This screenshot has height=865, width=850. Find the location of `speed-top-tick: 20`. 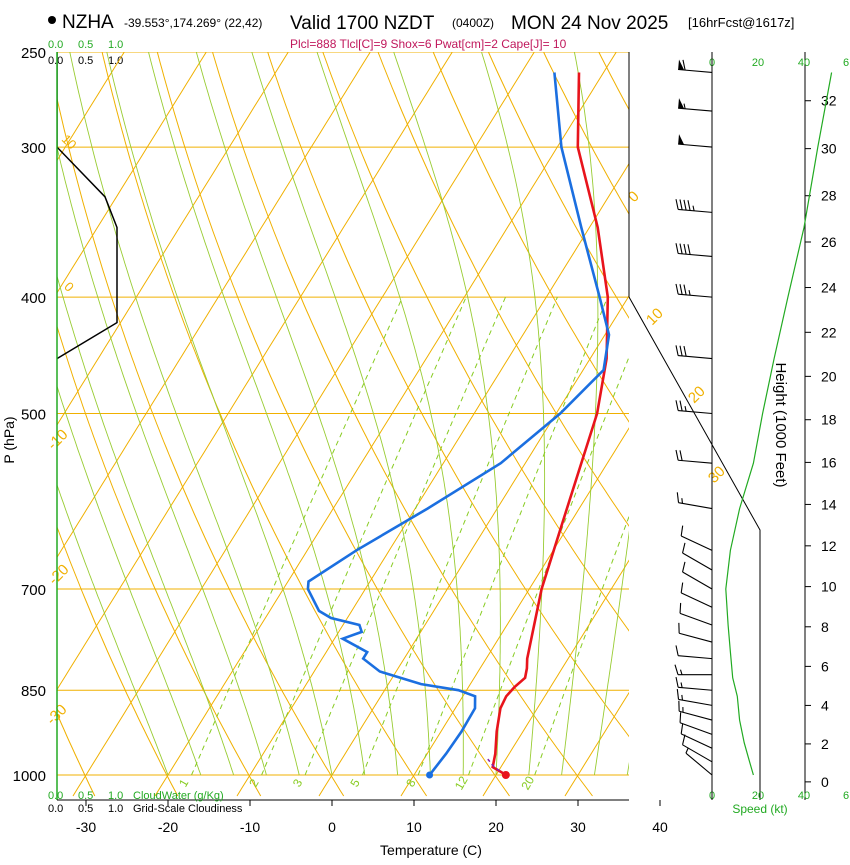

speed-top-tick: 20 is located at coordinates (758, 63).